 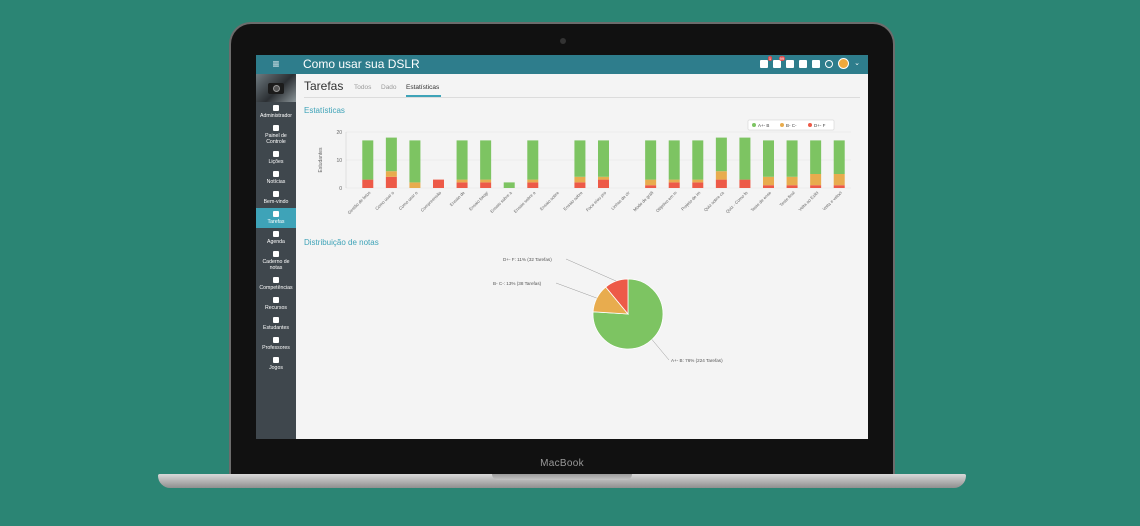 What do you see at coordinates (276, 238) in the screenshot?
I see `sidebar-item-agenda: Agenda` at bounding box center [276, 238].